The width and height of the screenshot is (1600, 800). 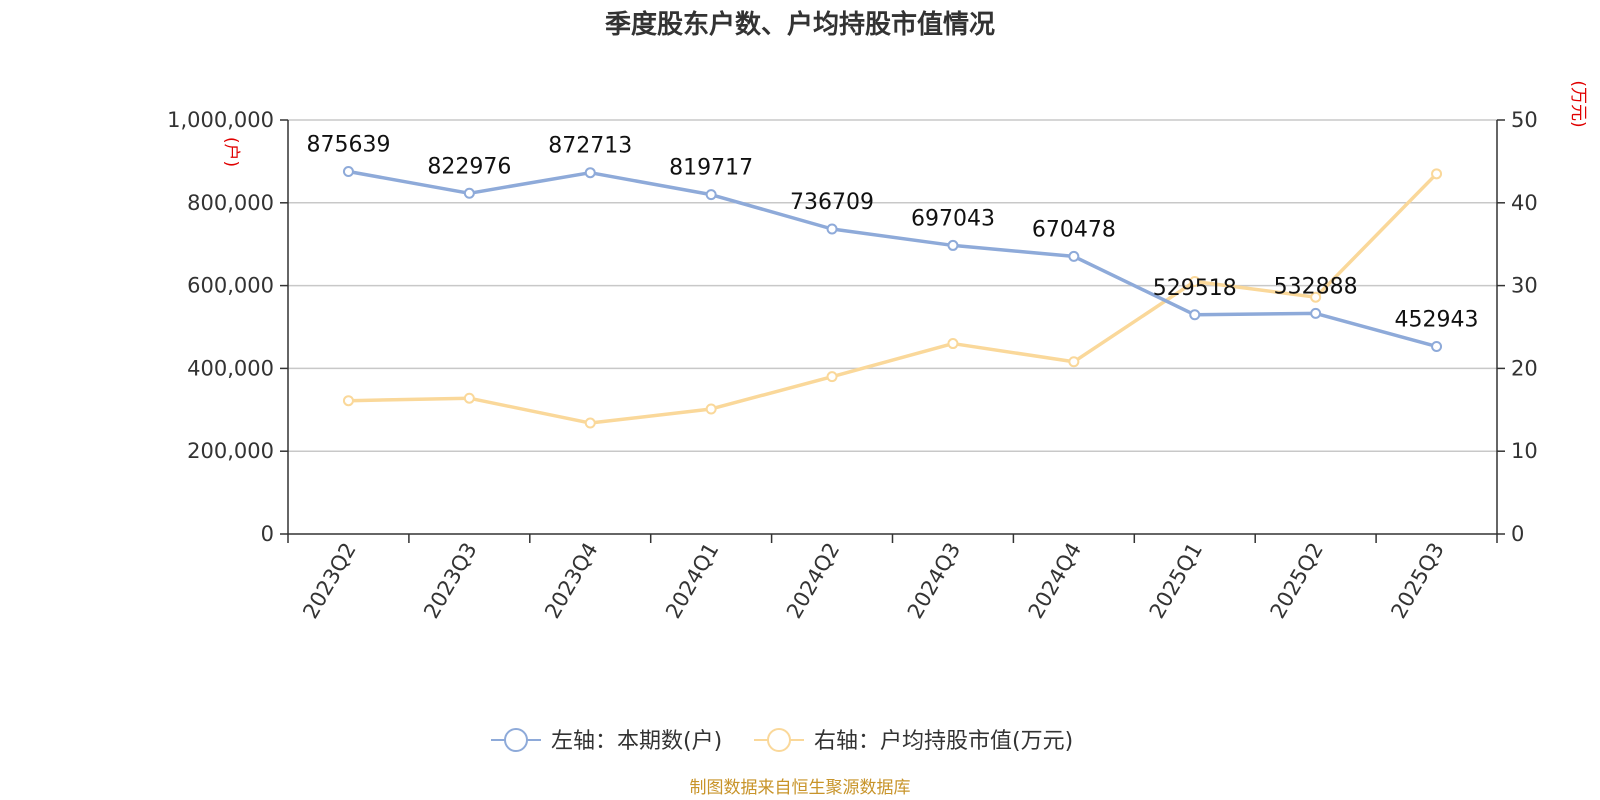 I want to click on left-tick-label: 600,000, so click(x=230, y=286).